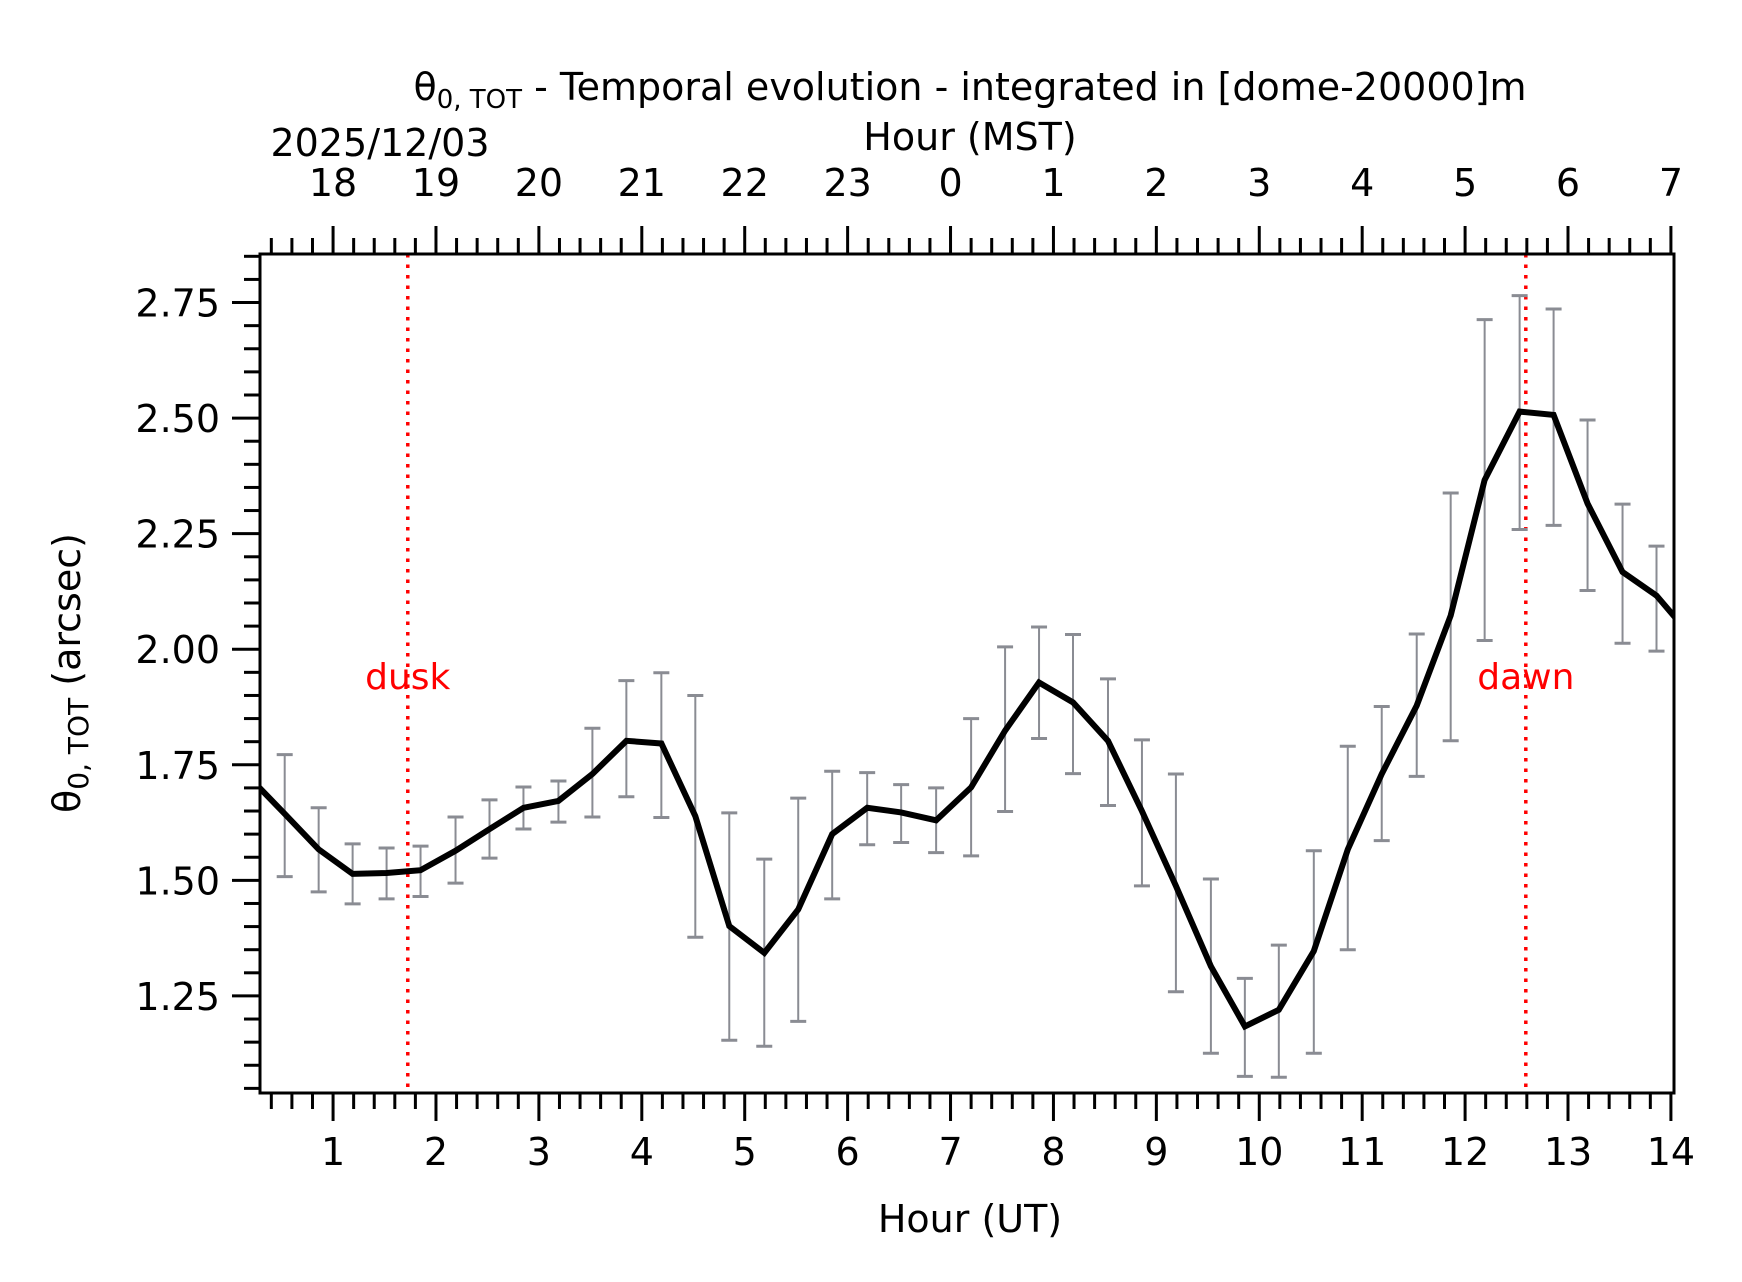 Image resolution: width=1742 pixels, height=1282 pixels. What do you see at coordinates (1259, 183) in the screenshot?
I see `x2-tick-label: 3` at bounding box center [1259, 183].